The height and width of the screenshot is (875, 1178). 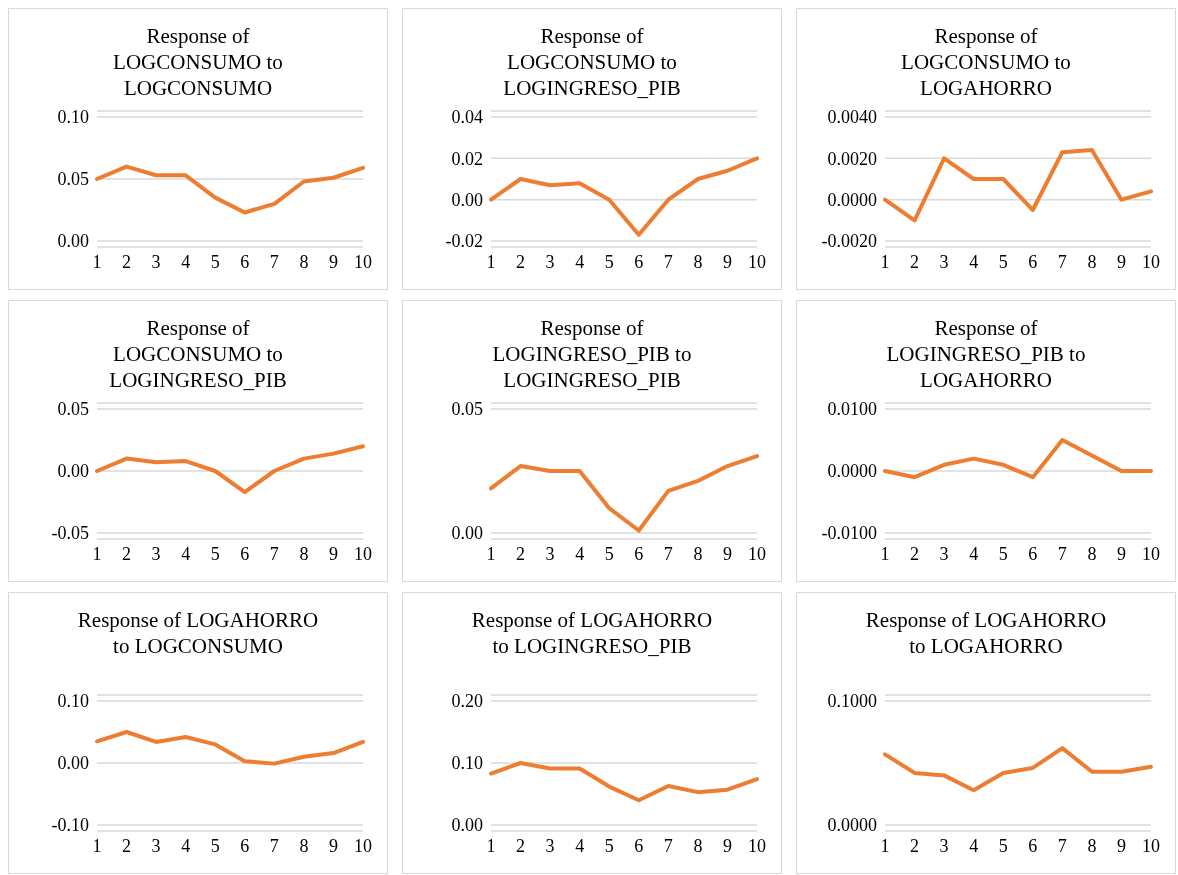 I want to click on y-tick-label: 0.05, so click(x=73, y=409).